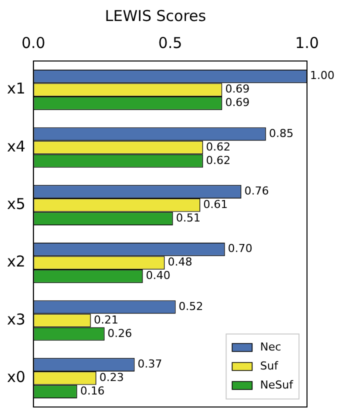 The width and height of the screenshot is (347, 419). What do you see at coordinates (16, 261) in the screenshot?
I see `y-tick-label: x2` at bounding box center [16, 261].